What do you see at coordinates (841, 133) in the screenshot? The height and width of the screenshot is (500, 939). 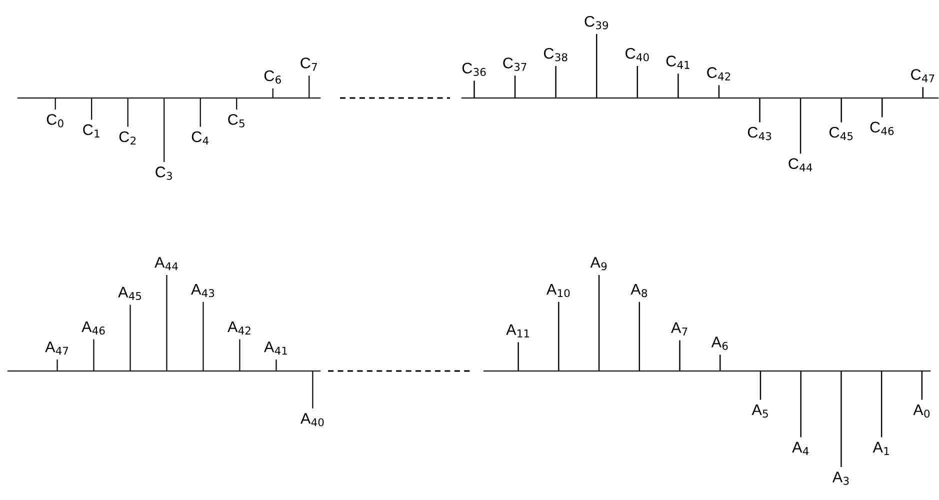 I see `x-tick-label: C$_{45}$` at bounding box center [841, 133].